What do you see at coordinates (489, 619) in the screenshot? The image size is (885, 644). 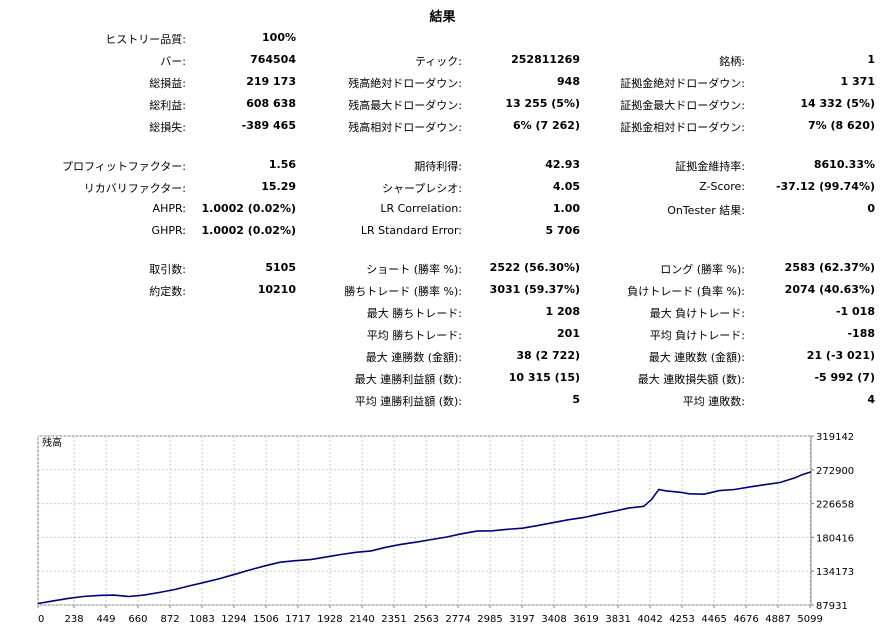 I see `x-tick-label: 2985` at bounding box center [489, 619].